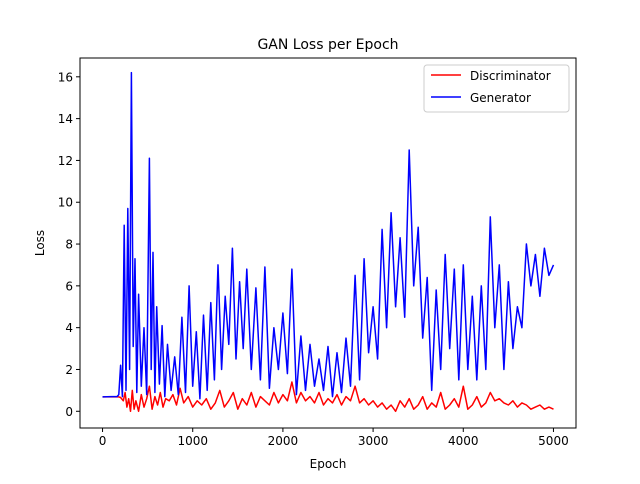  I want to click on y-tick-label: 2, so click(69, 370).